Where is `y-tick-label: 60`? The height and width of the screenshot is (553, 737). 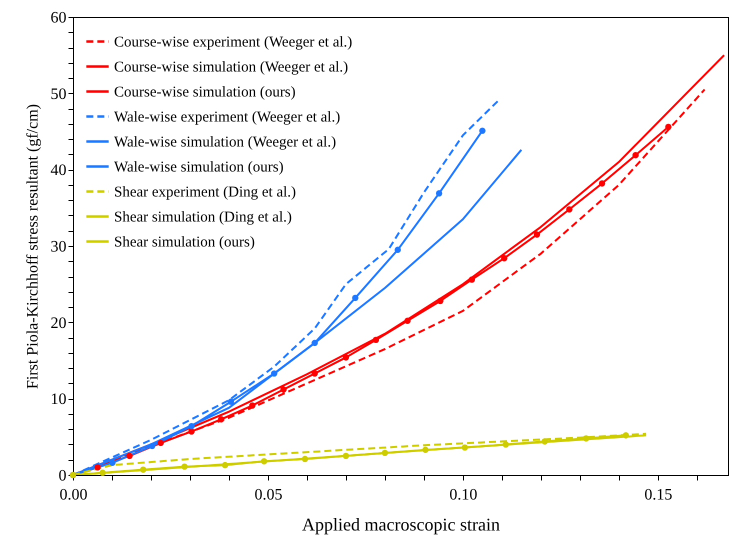
y-tick-label: 60 is located at coordinates (58, 18).